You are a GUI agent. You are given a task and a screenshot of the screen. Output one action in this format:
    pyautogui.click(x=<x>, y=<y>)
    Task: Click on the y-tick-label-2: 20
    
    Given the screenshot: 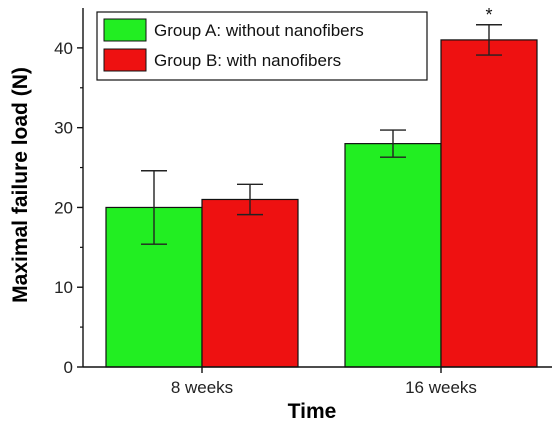 What is the action you would take?
    pyautogui.click(x=63, y=207)
    